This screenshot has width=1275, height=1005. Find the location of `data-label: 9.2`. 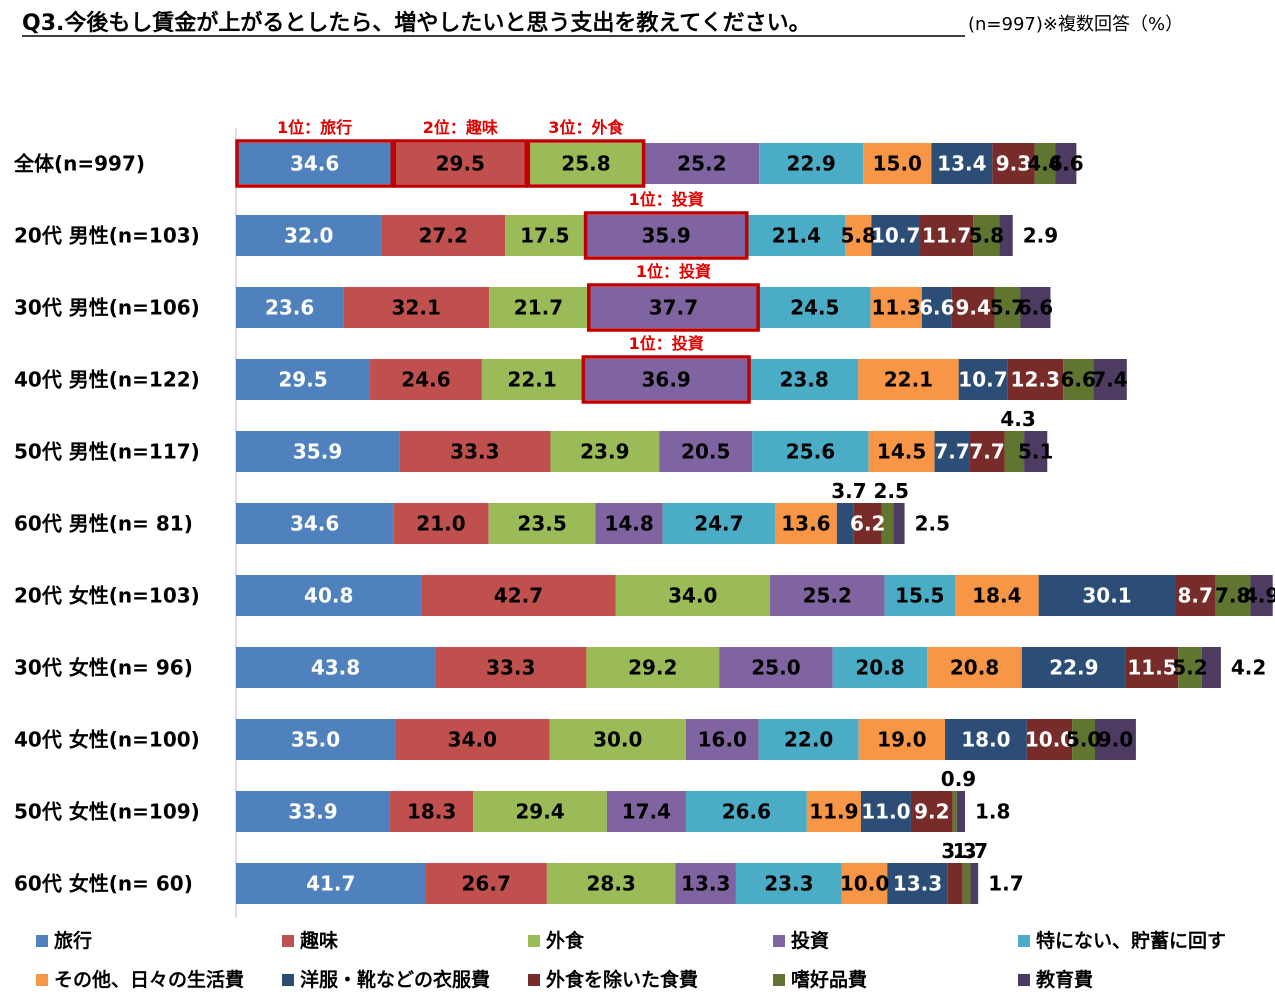

data-label: 9.2 is located at coordinates (931, 812).